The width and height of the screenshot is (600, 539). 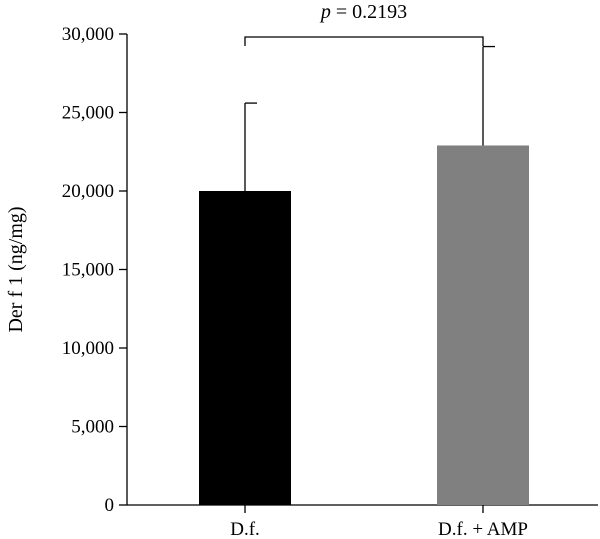 What do you see at coordinates (110, 505) in the screenshot?
I see `y-tick-label: 0` at bounding box center [110, 505].